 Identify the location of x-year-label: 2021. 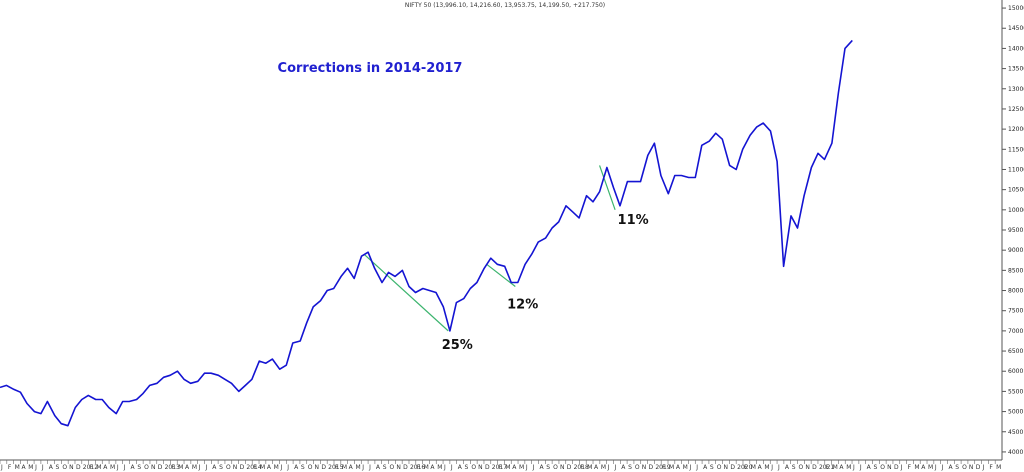
(826, 467).